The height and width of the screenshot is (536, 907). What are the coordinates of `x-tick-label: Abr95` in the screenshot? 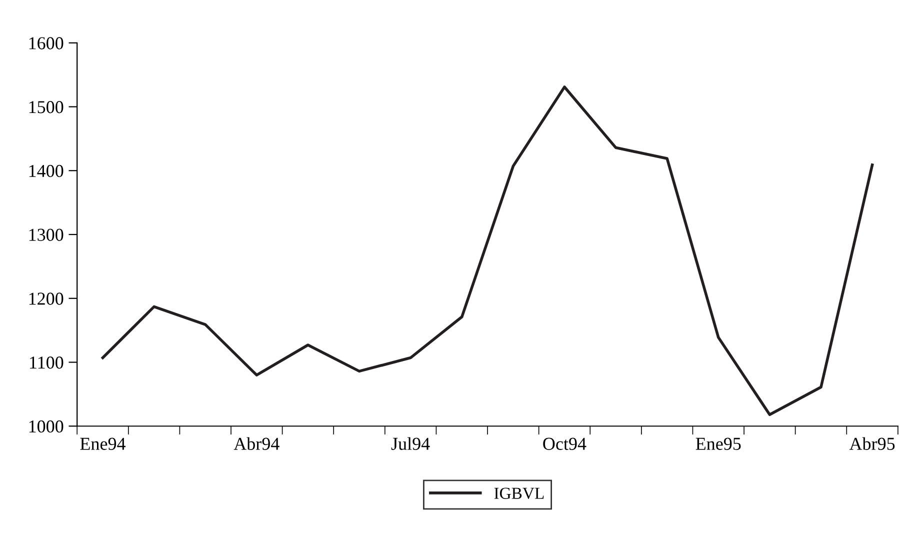 It's located at (872, 443).